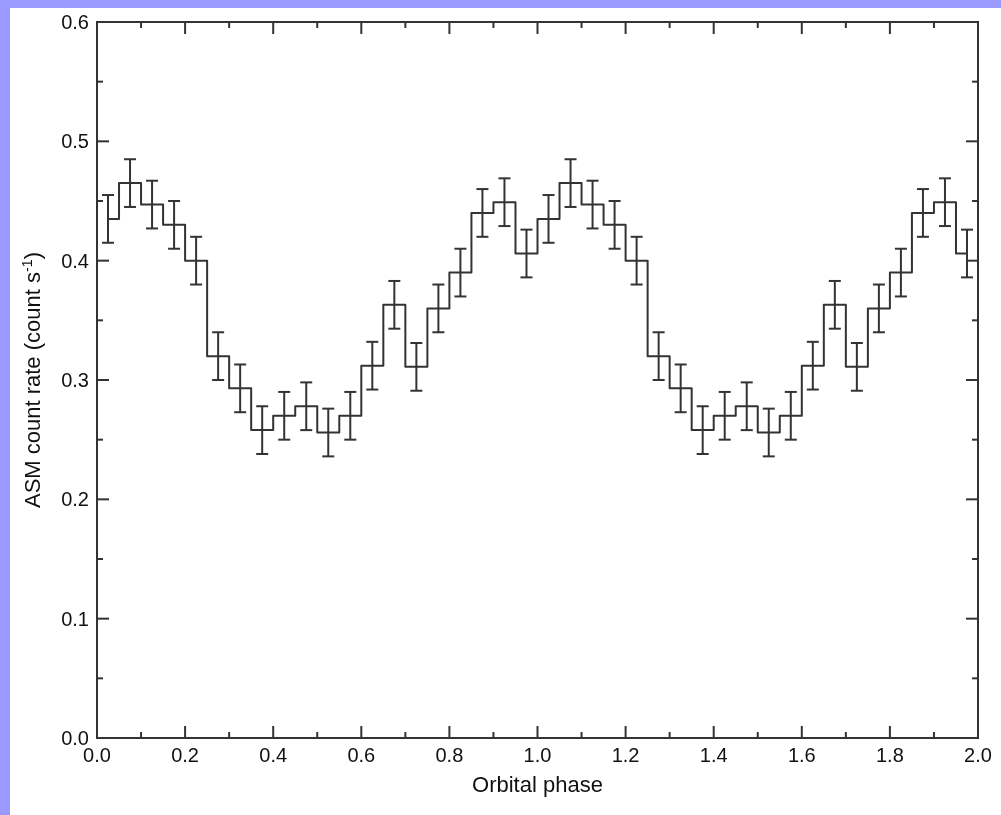 Image resolution: width=1001 pixels, height=815 pixels. I want to click on x-tick-label: 1.0, so click(537, 755).